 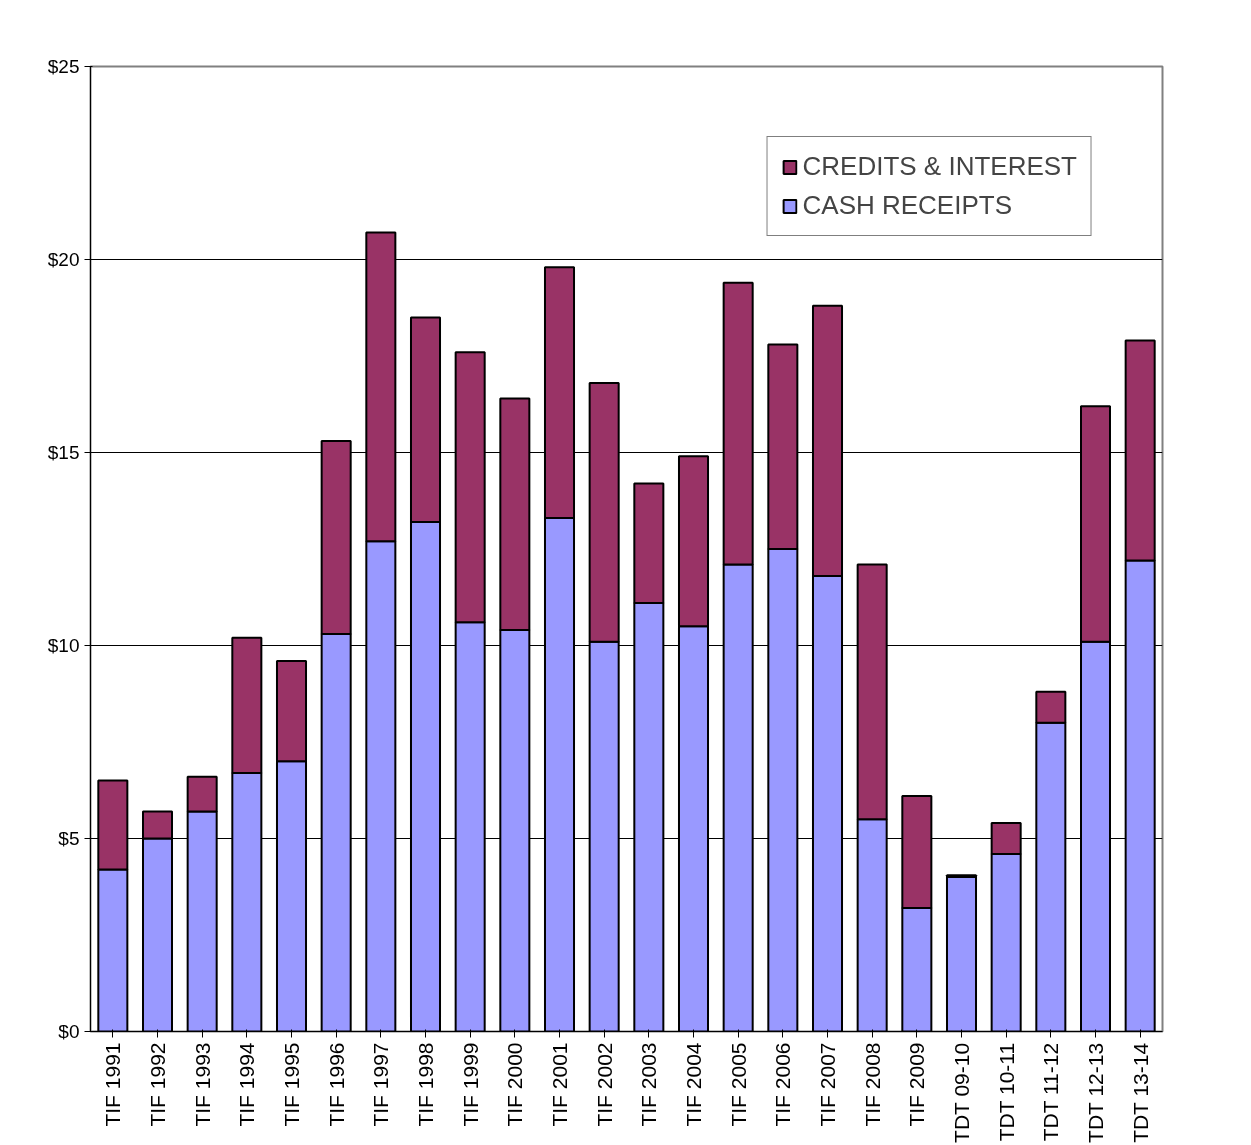 What do you see at coordinates (693, 1084) in the screenshot?
I see `x-tick-label: TIF 2004` at bounding box center [693, 1084].